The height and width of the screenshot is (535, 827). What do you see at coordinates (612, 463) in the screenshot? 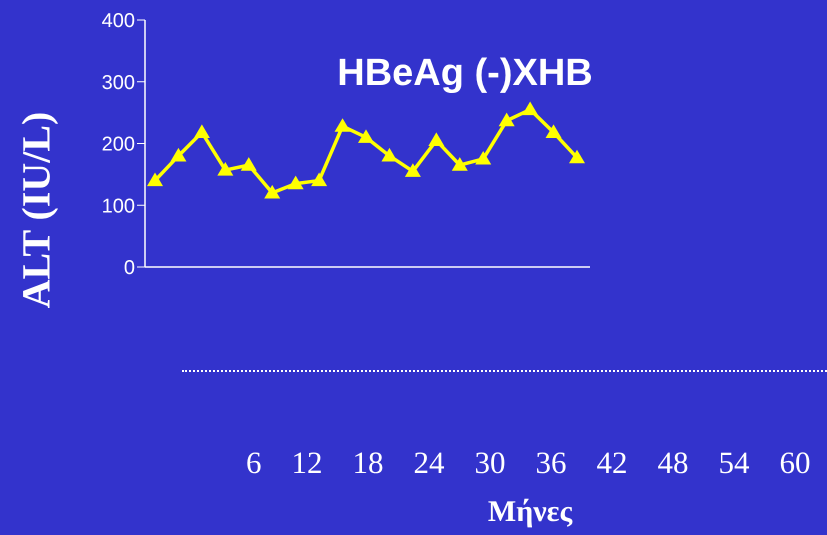
I see `text: 42` at bounding box center [612, 463].